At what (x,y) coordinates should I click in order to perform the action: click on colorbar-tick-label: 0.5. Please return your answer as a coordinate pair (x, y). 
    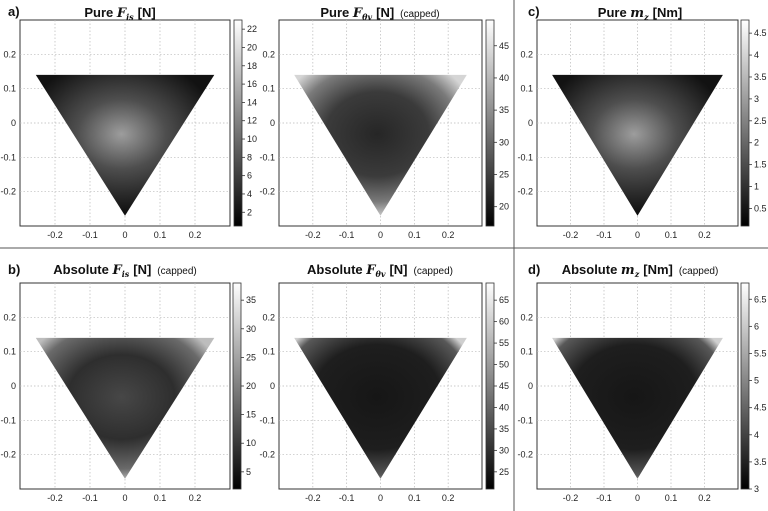
    Looking at the image, I should click on (760, 208).